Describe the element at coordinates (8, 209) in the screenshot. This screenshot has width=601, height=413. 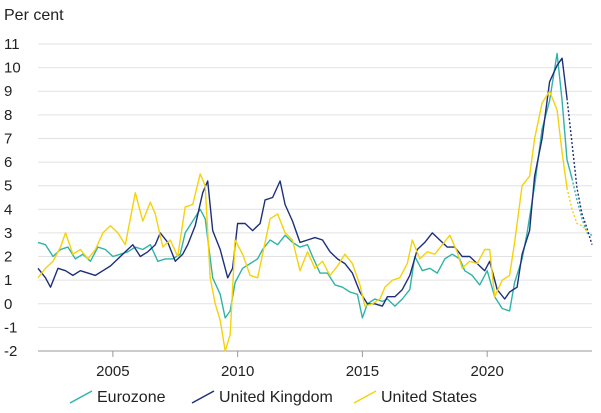
I see `y-tick-label: 4` at that location.